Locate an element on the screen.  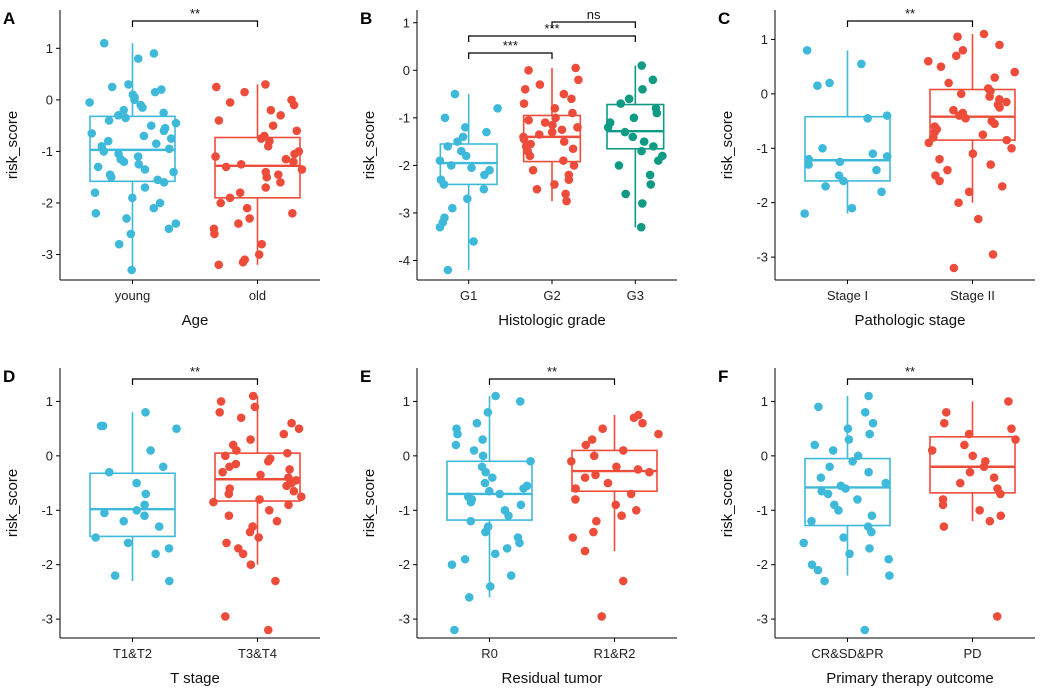
x-tick-label: Stage II is located at coordinates (972, 295).